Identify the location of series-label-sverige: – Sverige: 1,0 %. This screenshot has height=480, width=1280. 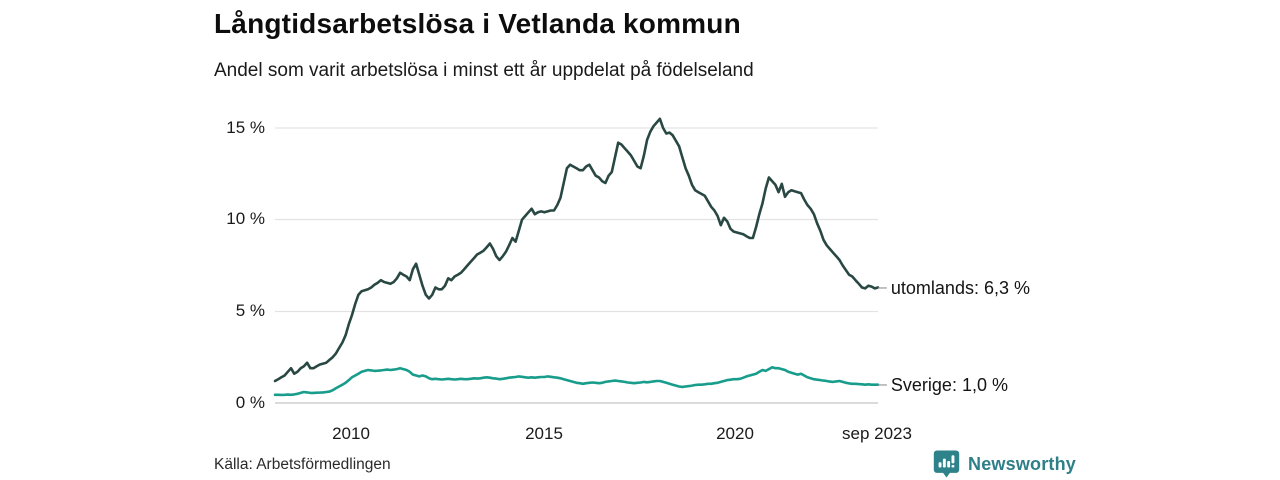
(943, 385).